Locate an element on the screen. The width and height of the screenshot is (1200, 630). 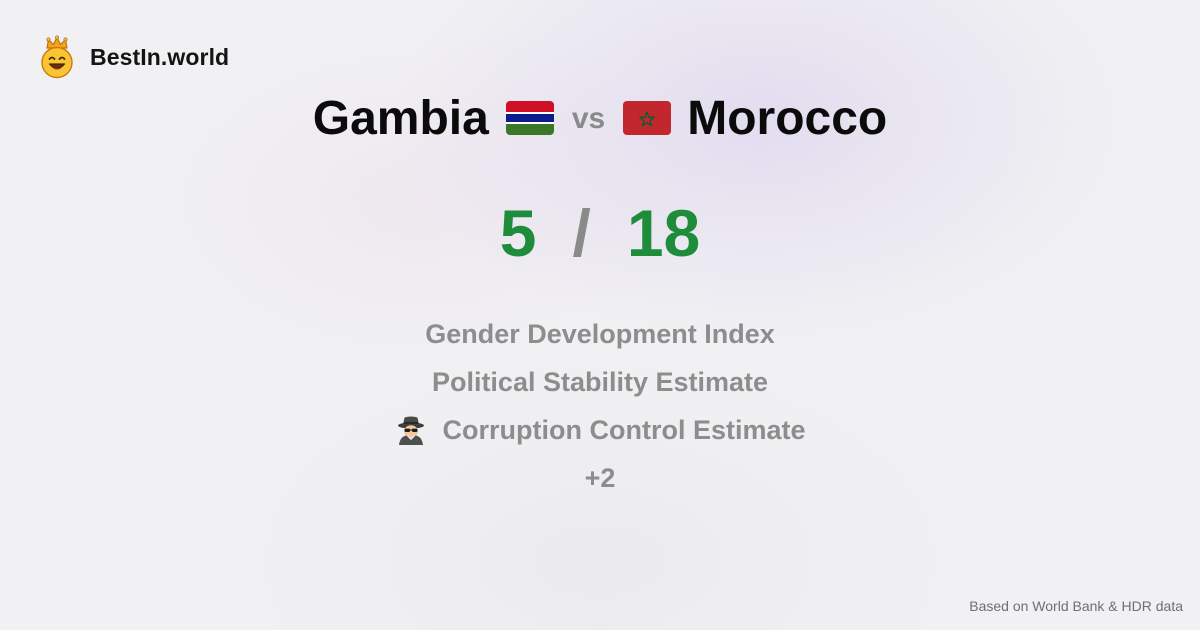
indicator-item: Political Stability Estimate is located at coordinates (600, 382).